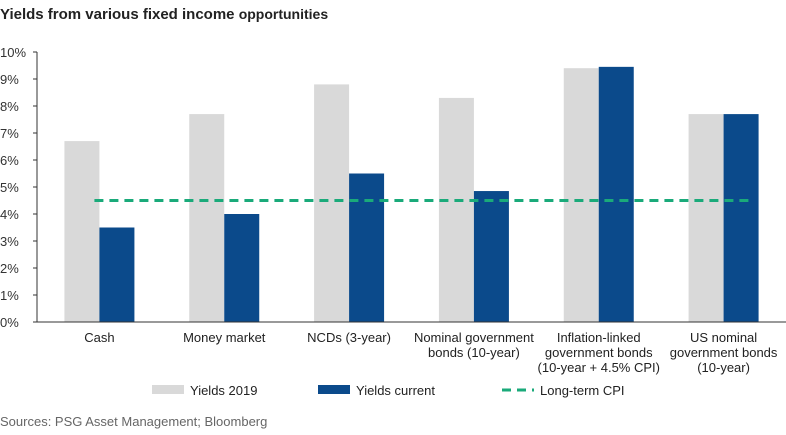 Image resolution: width=786 pixels, height=435 pixels. Describe the element at coordinates (599, 367) in the screenshot. I see `x-category-label-line: (10-year + 4.5% CPI)` at that location.